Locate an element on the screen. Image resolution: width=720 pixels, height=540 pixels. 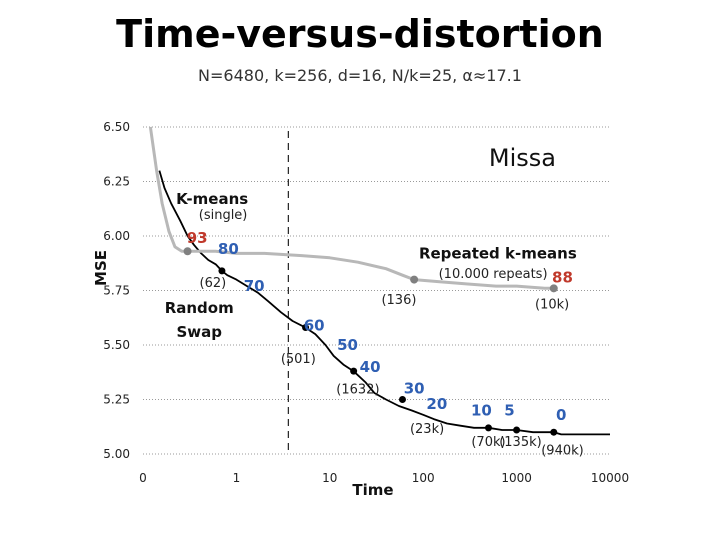
y-tick-label: 6.50 is located at coordinates (116, 127).